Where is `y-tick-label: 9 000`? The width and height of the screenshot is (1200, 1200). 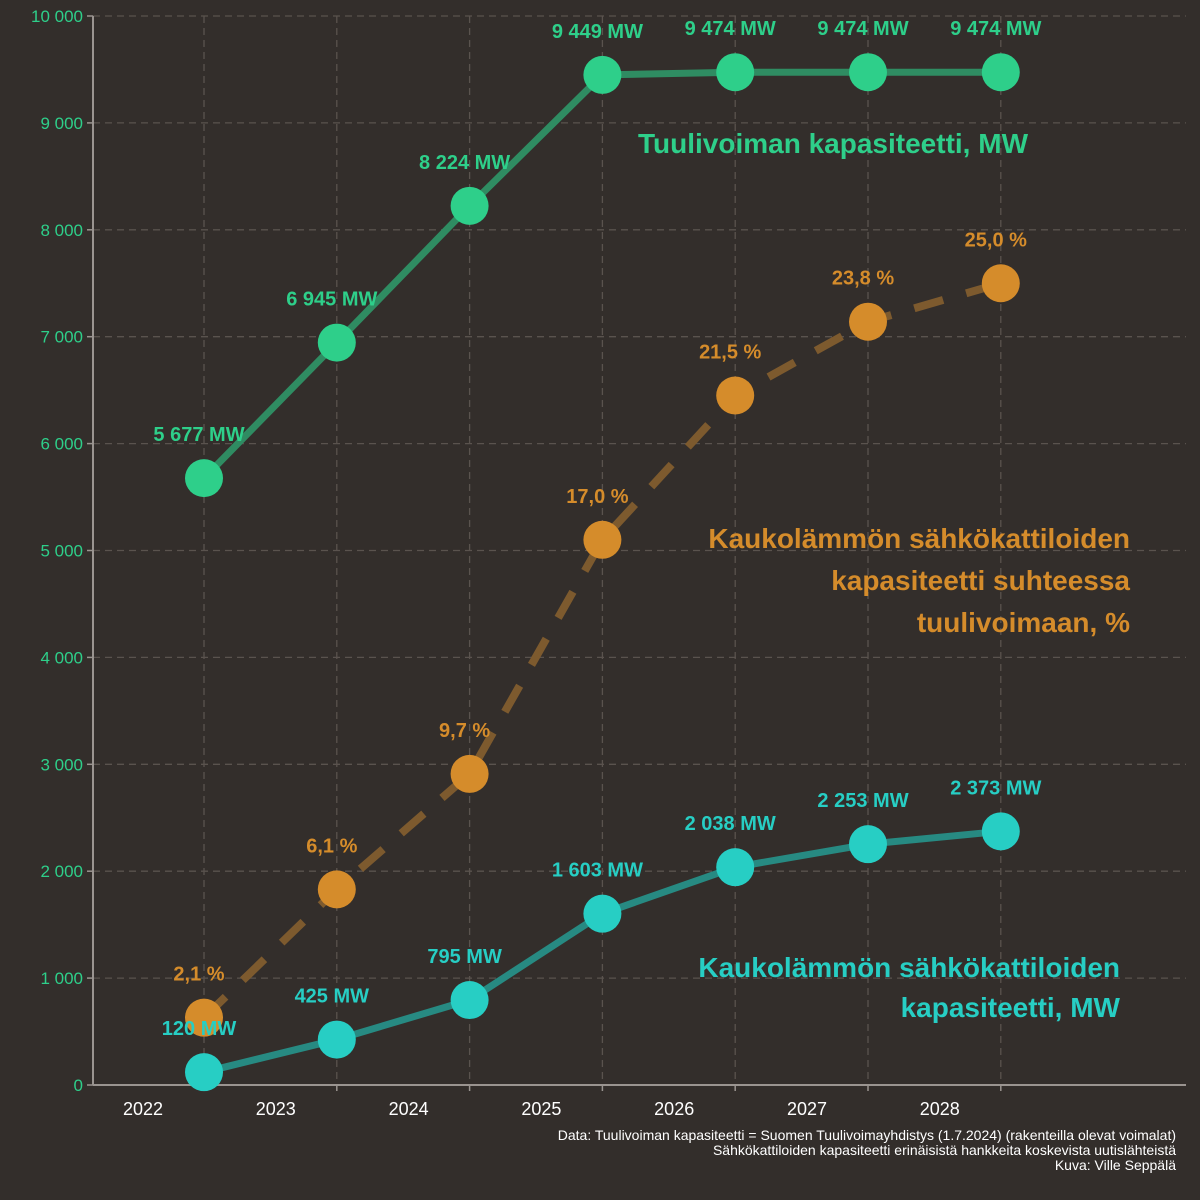
y-tick-label: 9 000 is located at coordinates (61, 123).